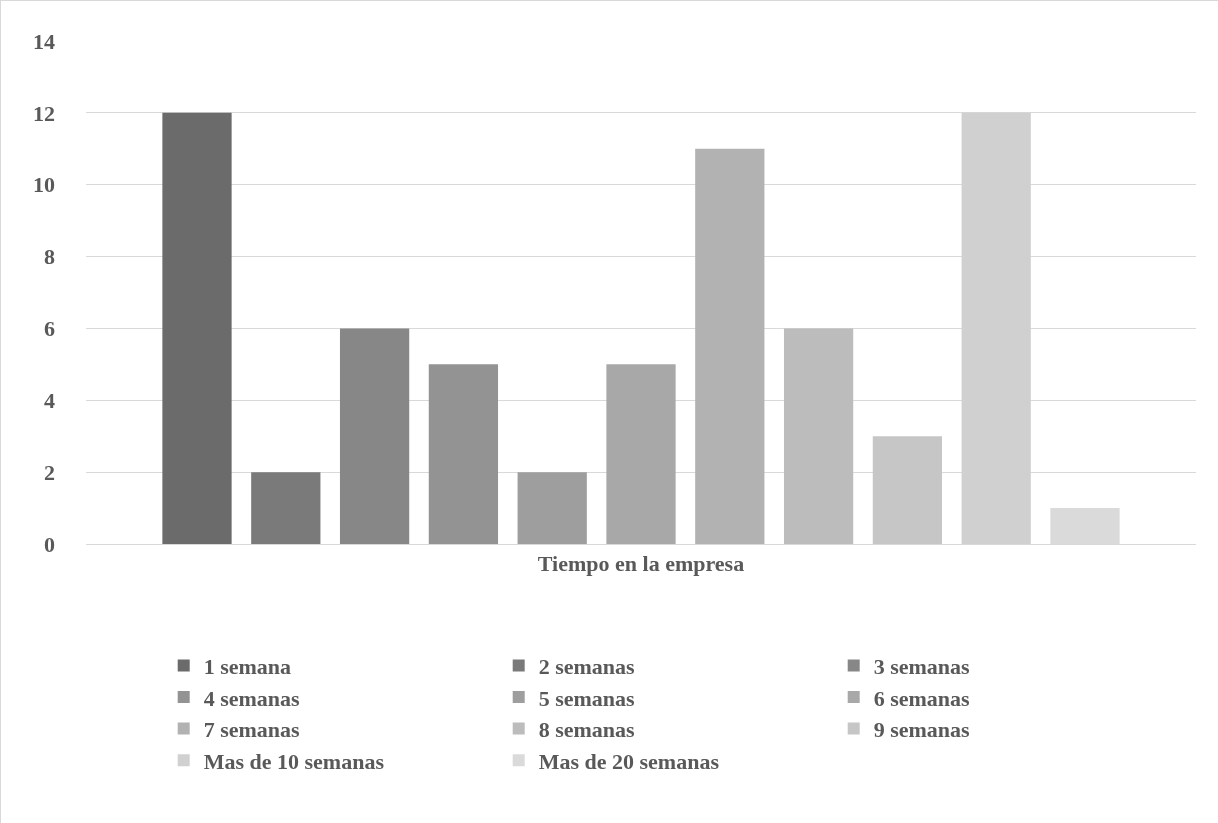  Describe the element at coordinates (294, 761) in the screenshot. I see `legend-label: Mas de 10 semanas` at that location.